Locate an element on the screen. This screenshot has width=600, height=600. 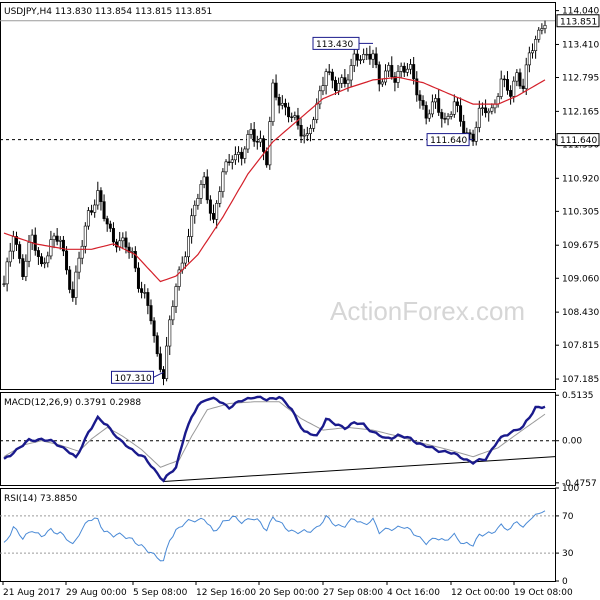
time-label: 5 Sep 08:00 is located at coordinates (160, 593).